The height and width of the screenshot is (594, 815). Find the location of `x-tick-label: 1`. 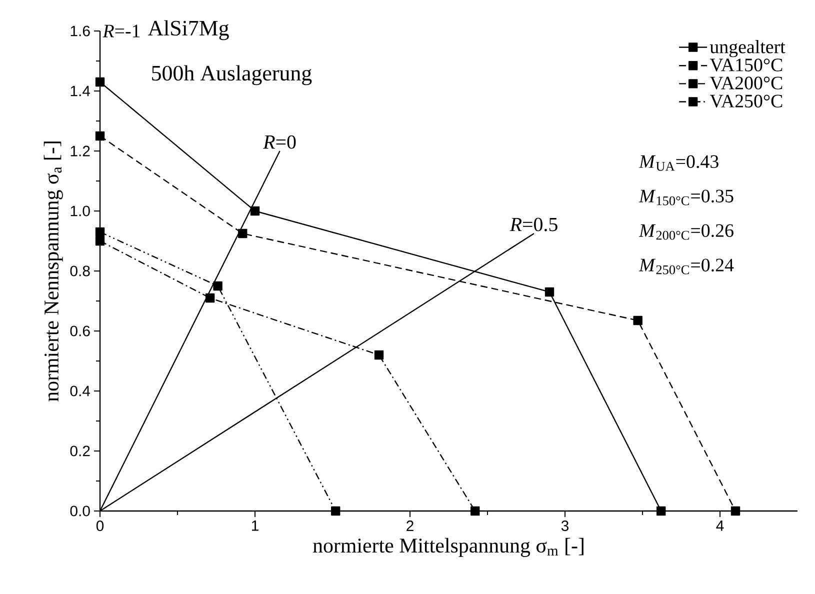

x-tick-label: 1 is located at coordinates (255, 525).